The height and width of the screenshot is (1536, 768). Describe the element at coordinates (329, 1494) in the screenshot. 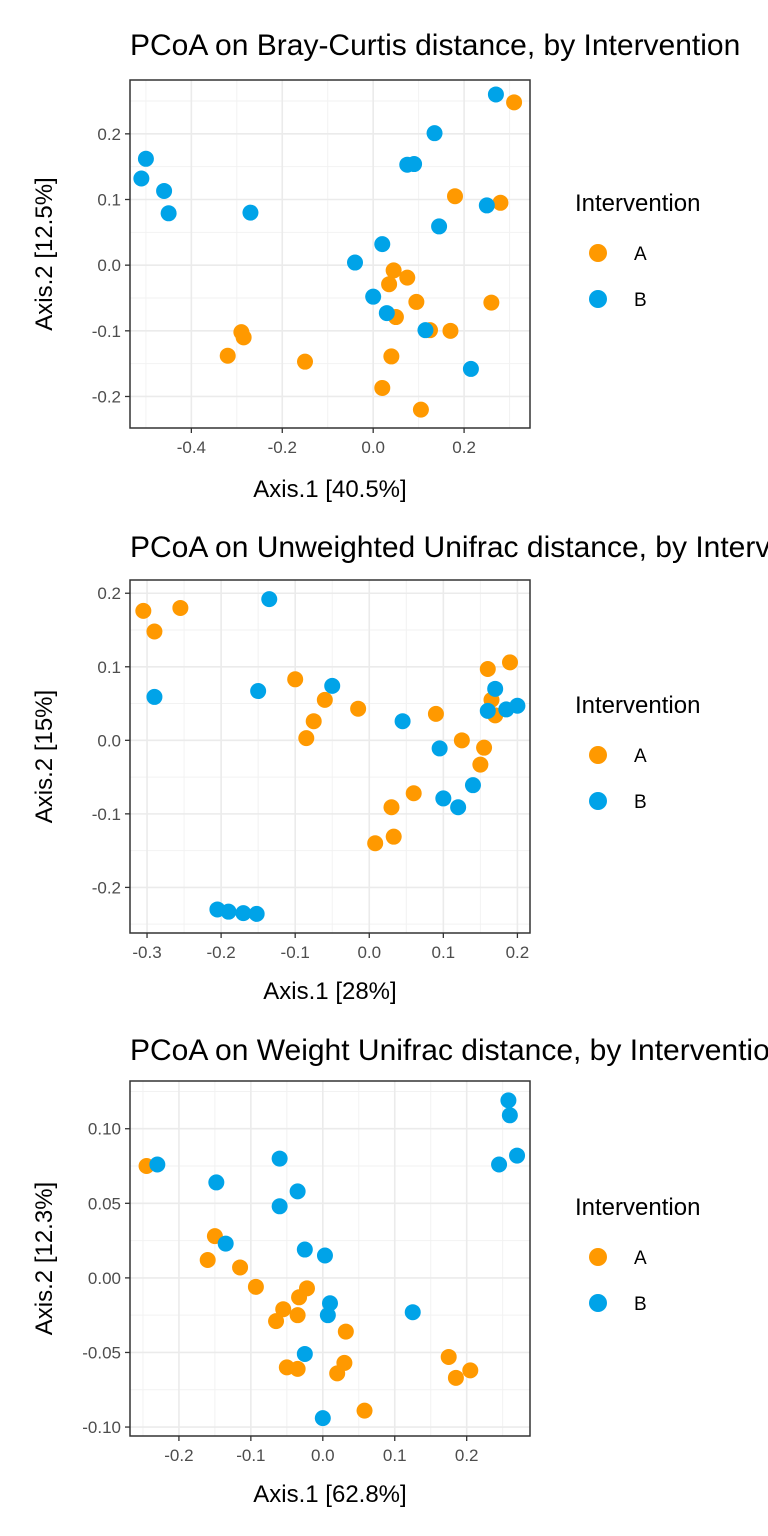

I see `x-axis-label: Axis.1 [62.8%]` at that location.